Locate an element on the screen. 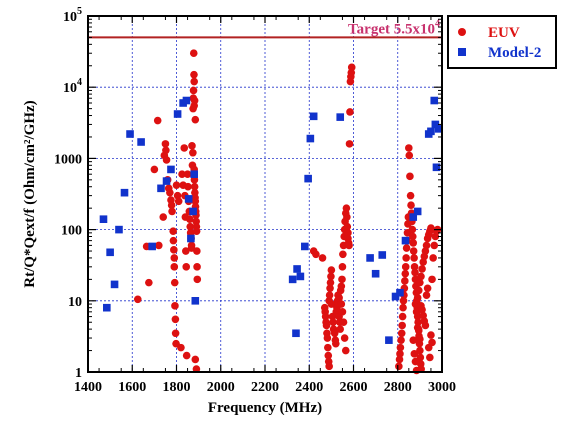 The width and height of the screenshot is (568, 423). y-tick-labels: 1 10 100 1000 104 105 is located at coordinates (68, 193).